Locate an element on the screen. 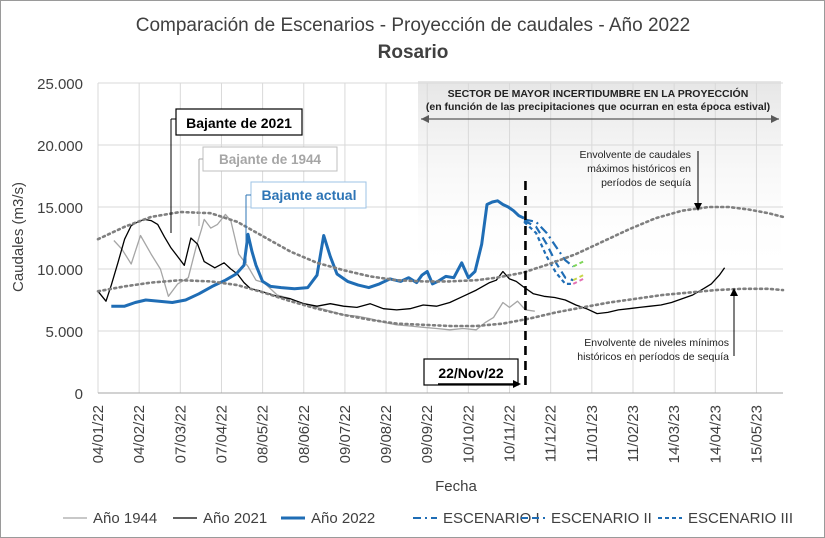 The width and height of the screenshot is (825, 538). x-tick-label: 04/01/22 is located at coordinates (98, 434).